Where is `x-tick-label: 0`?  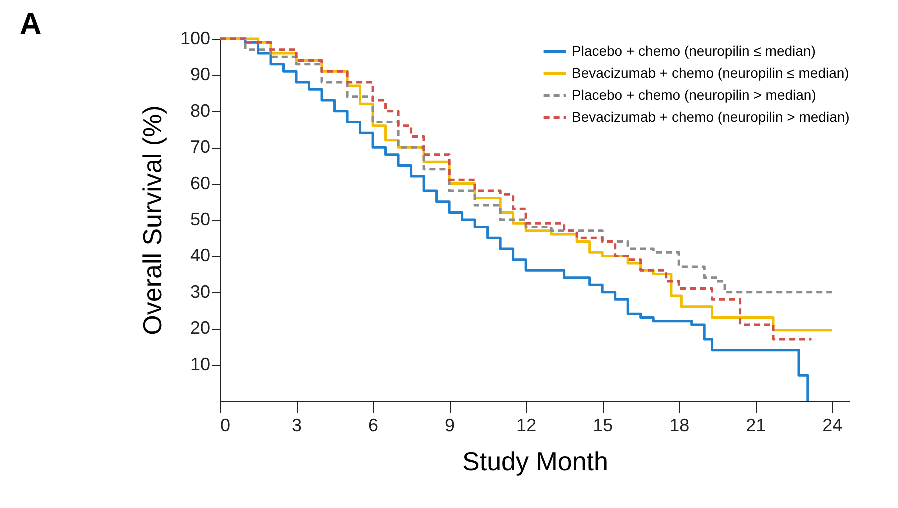
x-tick-label: 0 is located at coordinates (225, 426).